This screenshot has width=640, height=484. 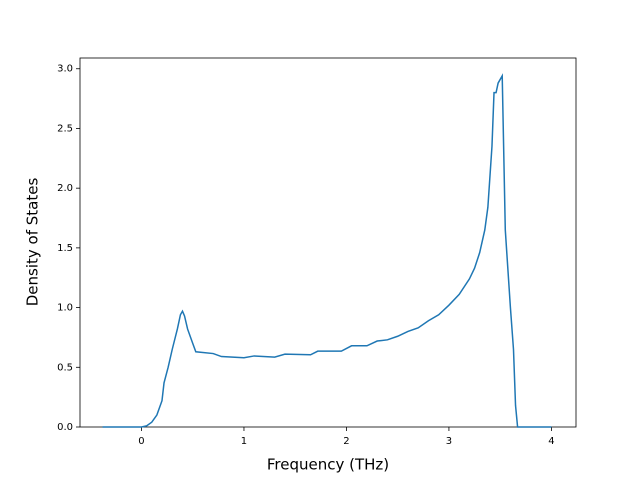 I want to click on y-tick-label: 2.0, so click(x=65, y=188).